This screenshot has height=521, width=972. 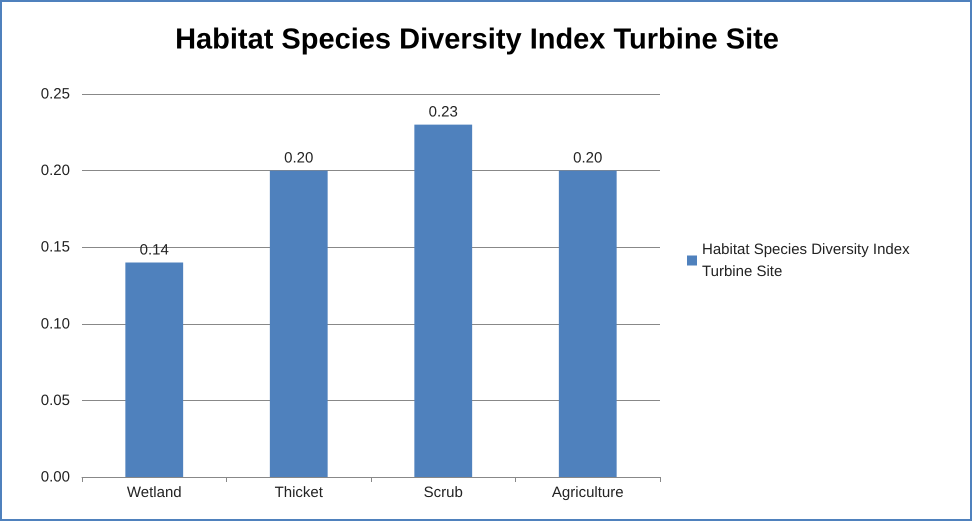 I want to click on y-tick-label: 0.10, so click(x=55, y=323).